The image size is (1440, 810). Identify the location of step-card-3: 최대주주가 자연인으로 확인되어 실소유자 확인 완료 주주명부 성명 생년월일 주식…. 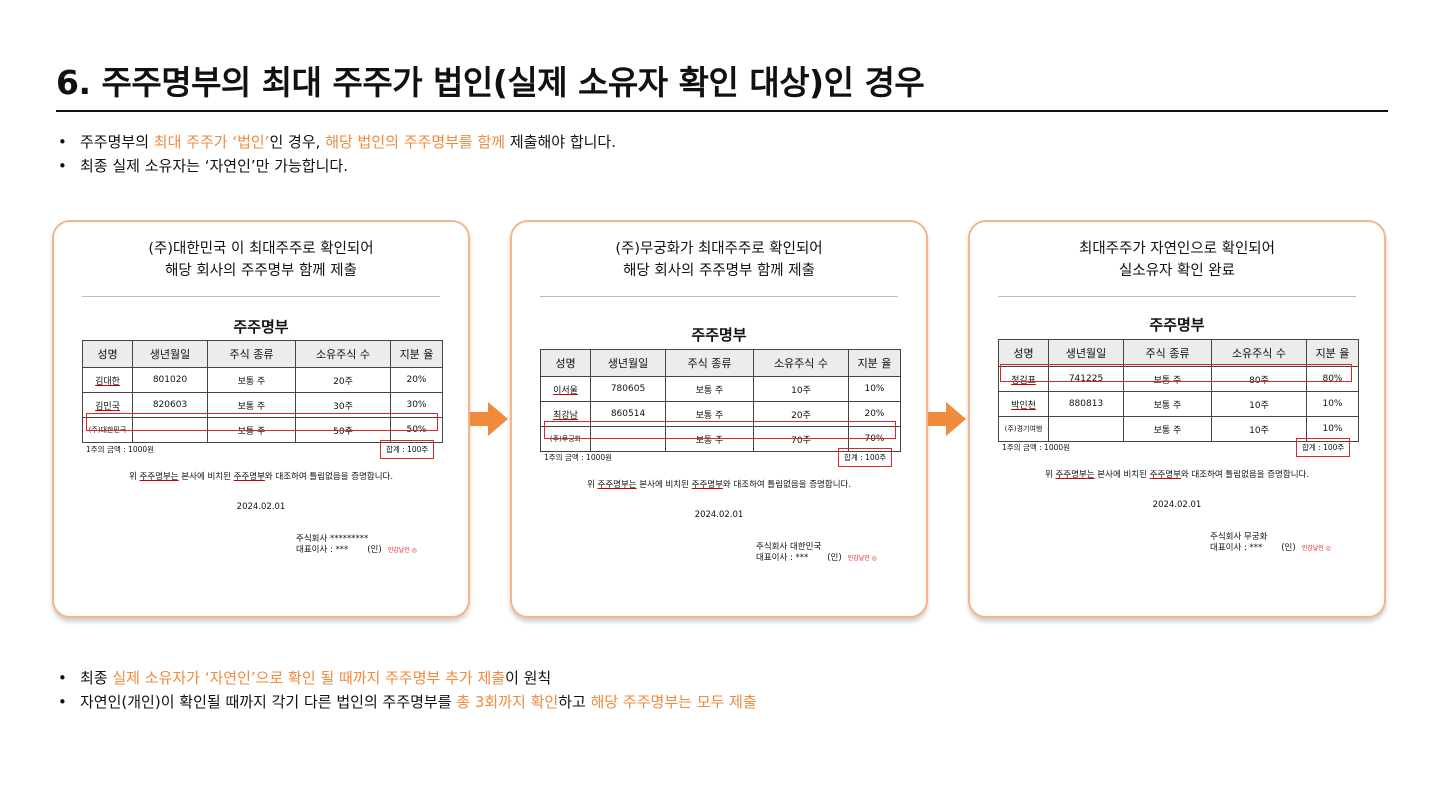
(1177, 419).